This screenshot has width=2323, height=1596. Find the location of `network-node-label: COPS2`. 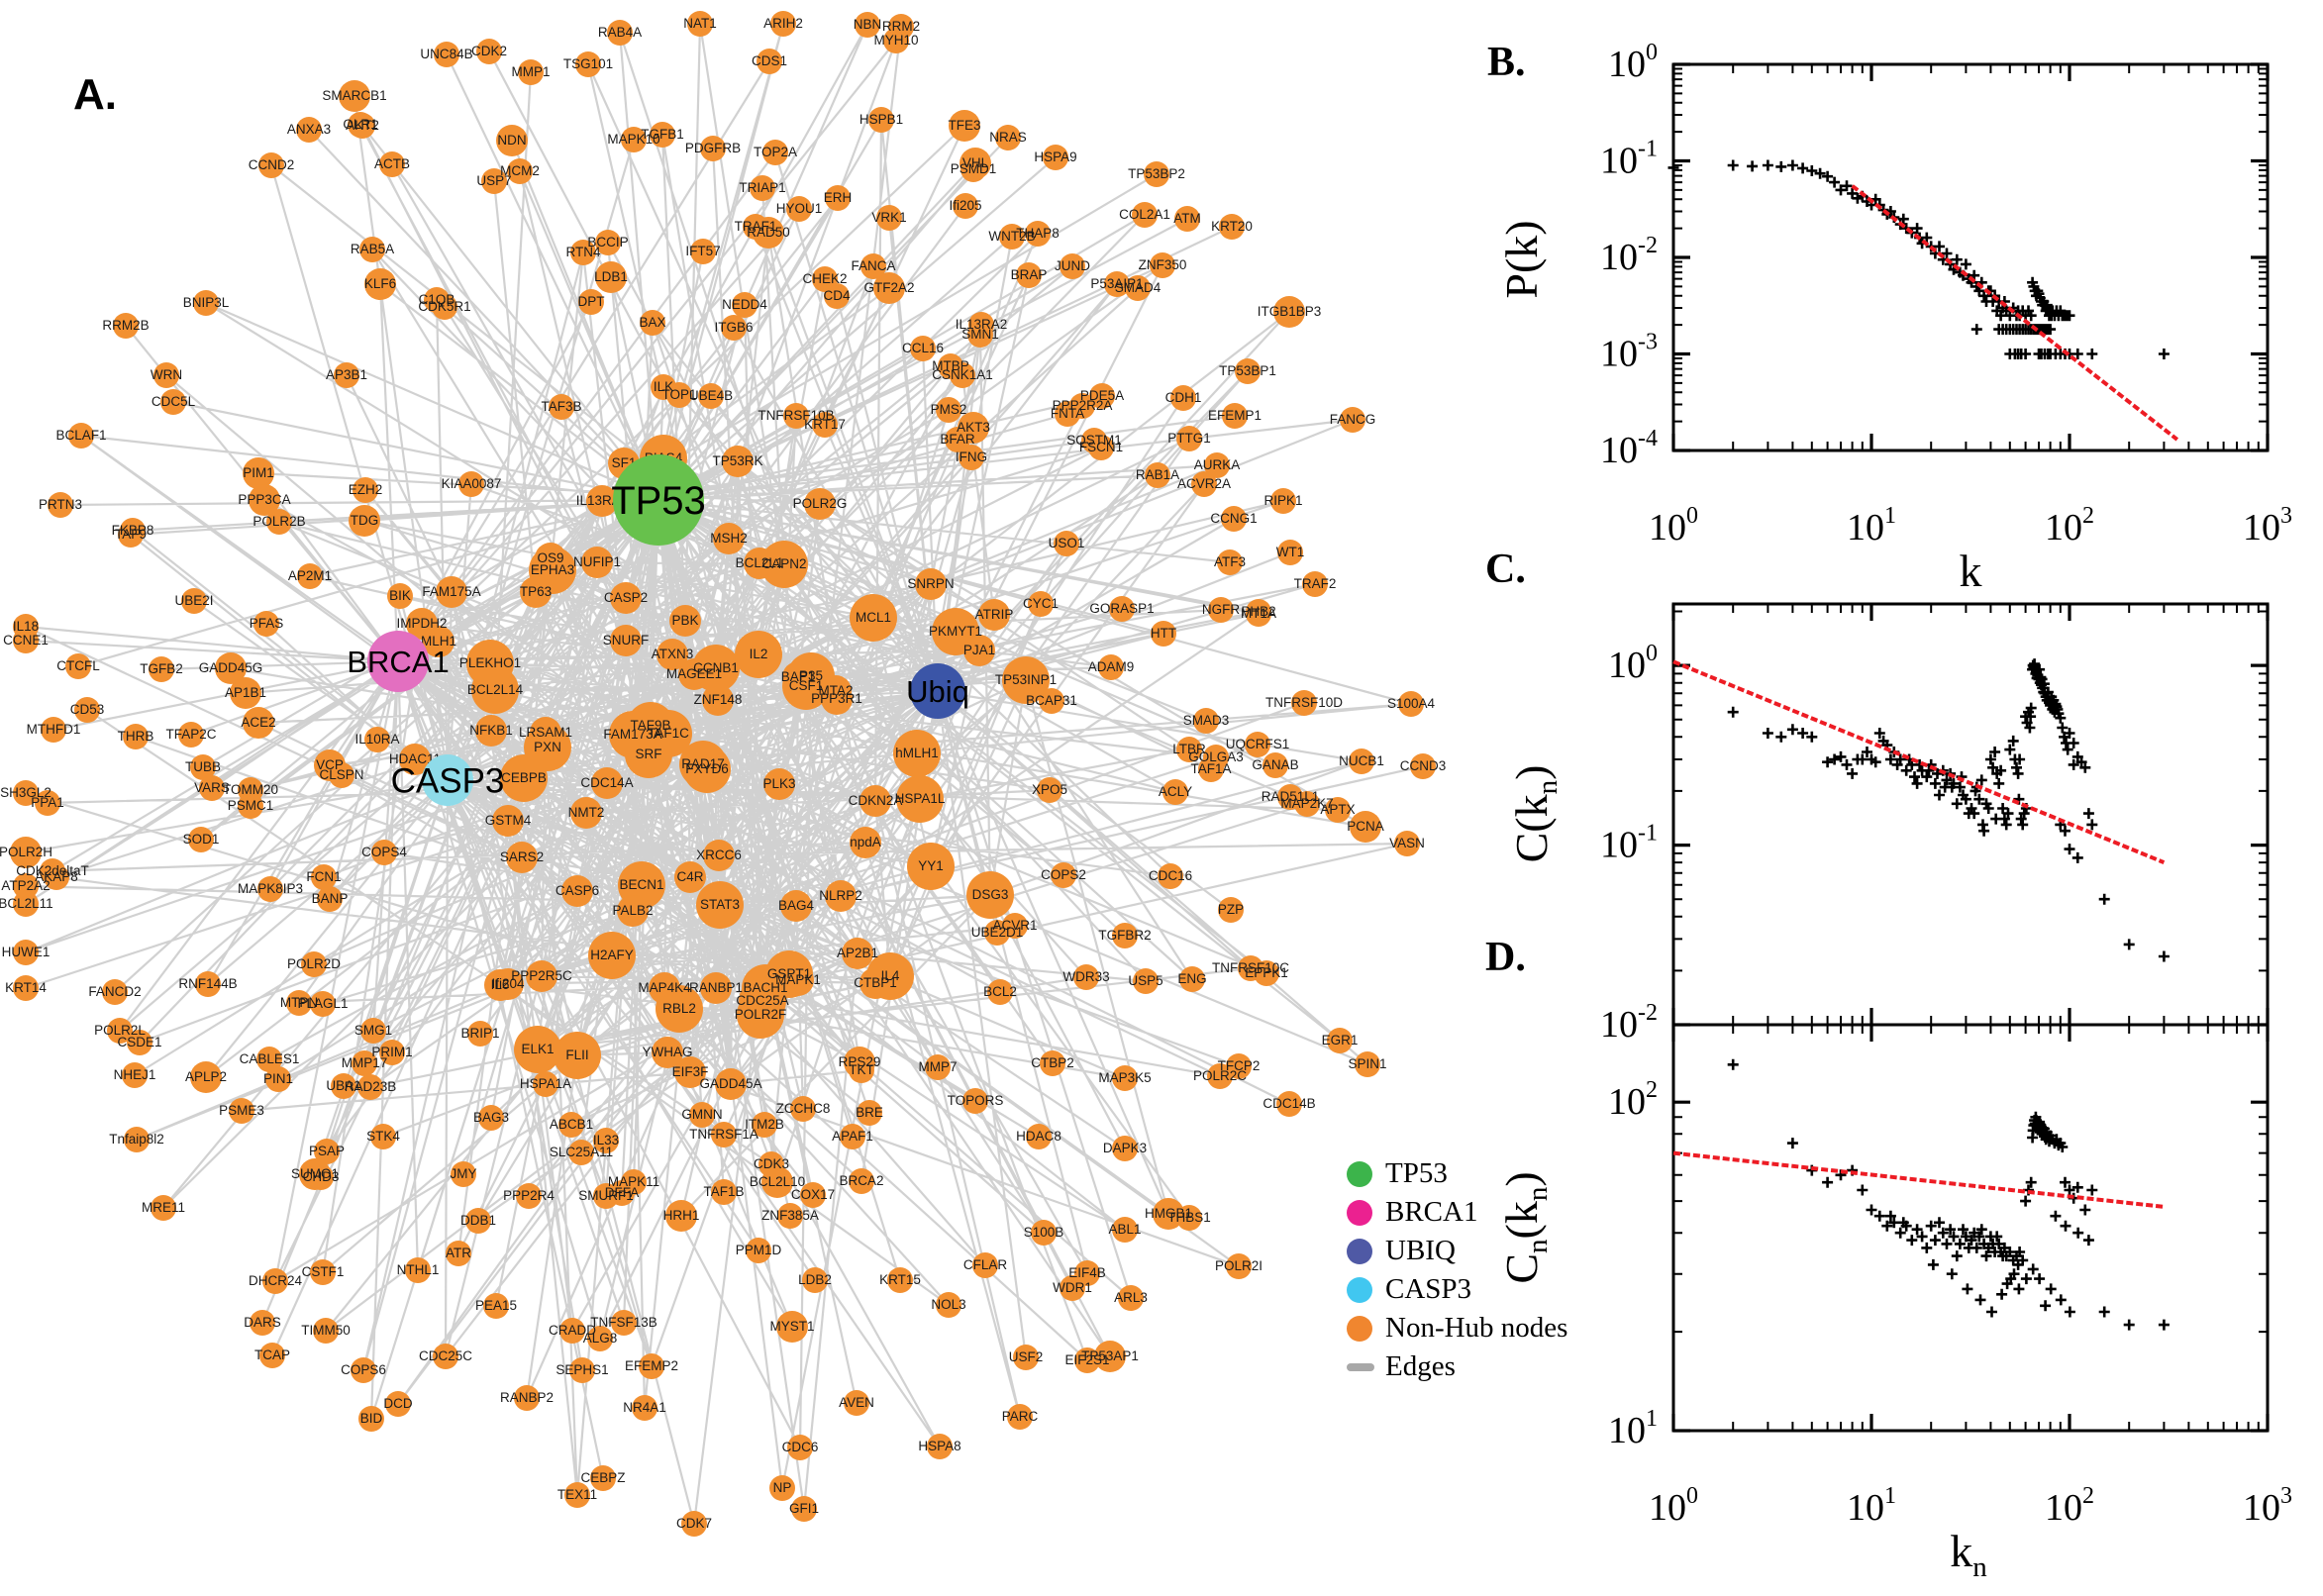

network-node-label: COPS2 is located at coordinates (1063, 874).